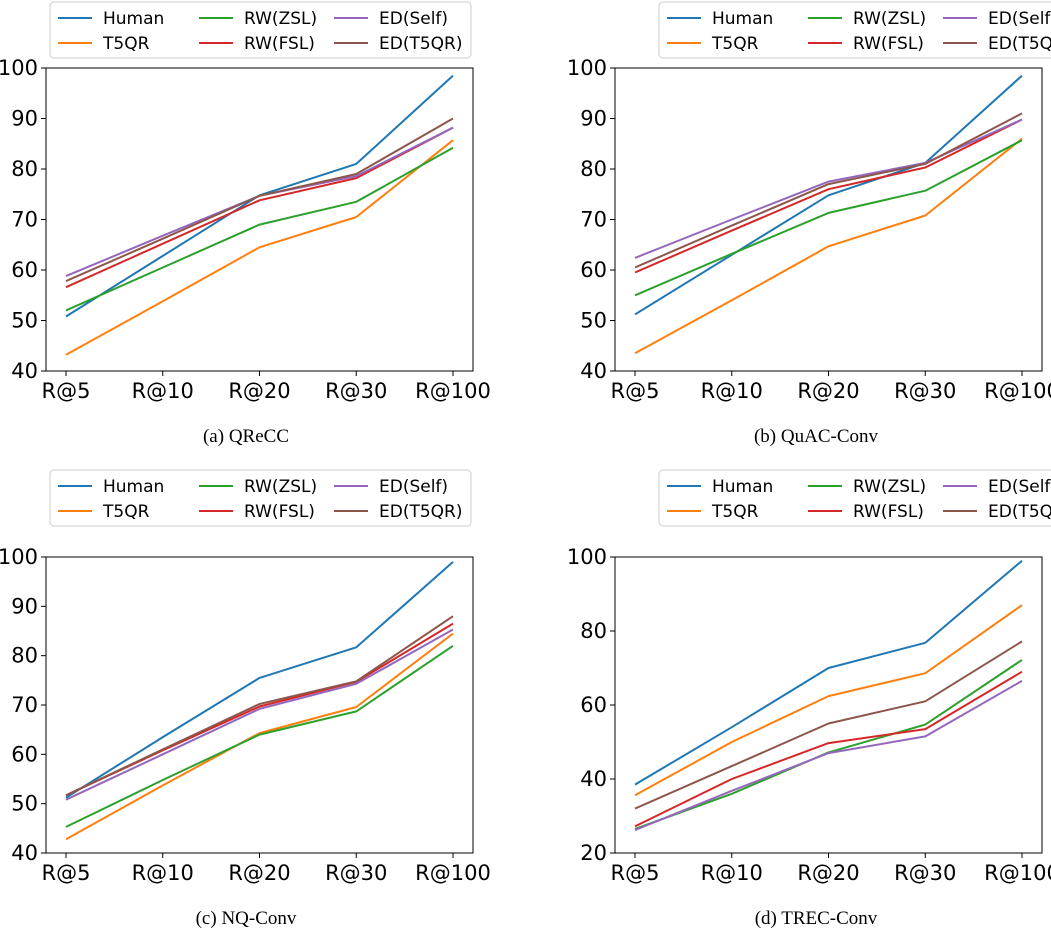 Image resolution: width=1051 pixels, height=936 pixels. What do you see at coordinates (246, 918) in the screenshot?
I see `chart-caption-c: (c) NQ-Conv` at bounding box center [246, 918].